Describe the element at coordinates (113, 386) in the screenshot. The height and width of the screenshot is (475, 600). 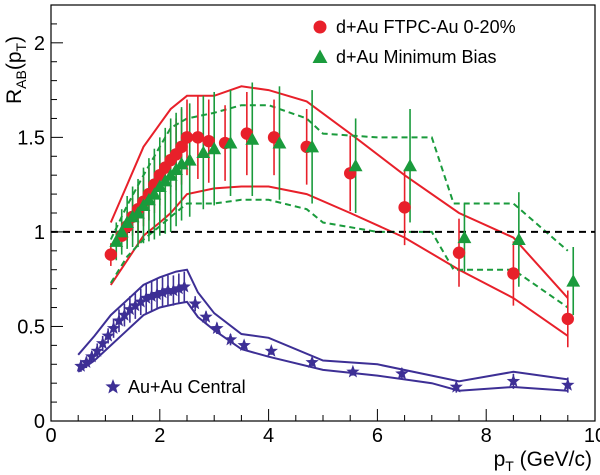
I see `legend-marker-au-au-central` at that location.